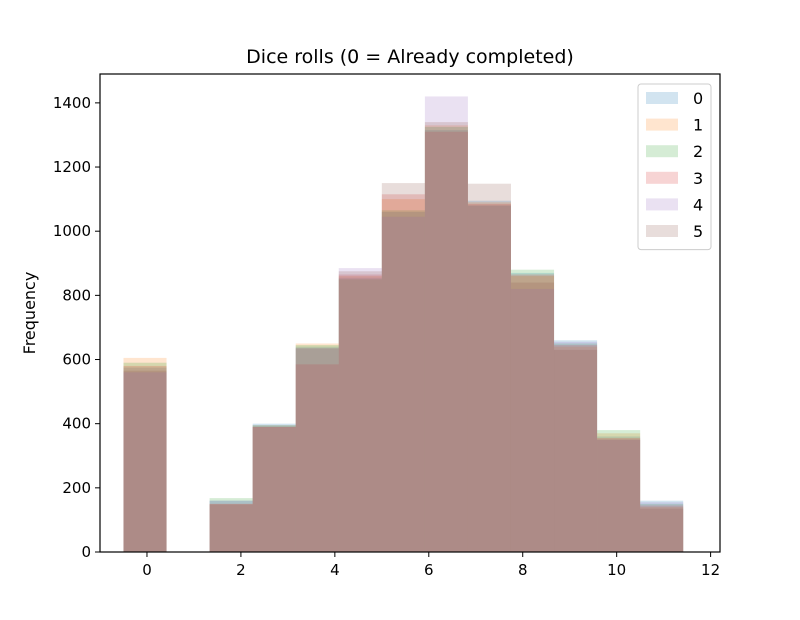  Describe the element at coordinates (698, 98) in the screenshot. I see `legend-label-0: 0` at that location.